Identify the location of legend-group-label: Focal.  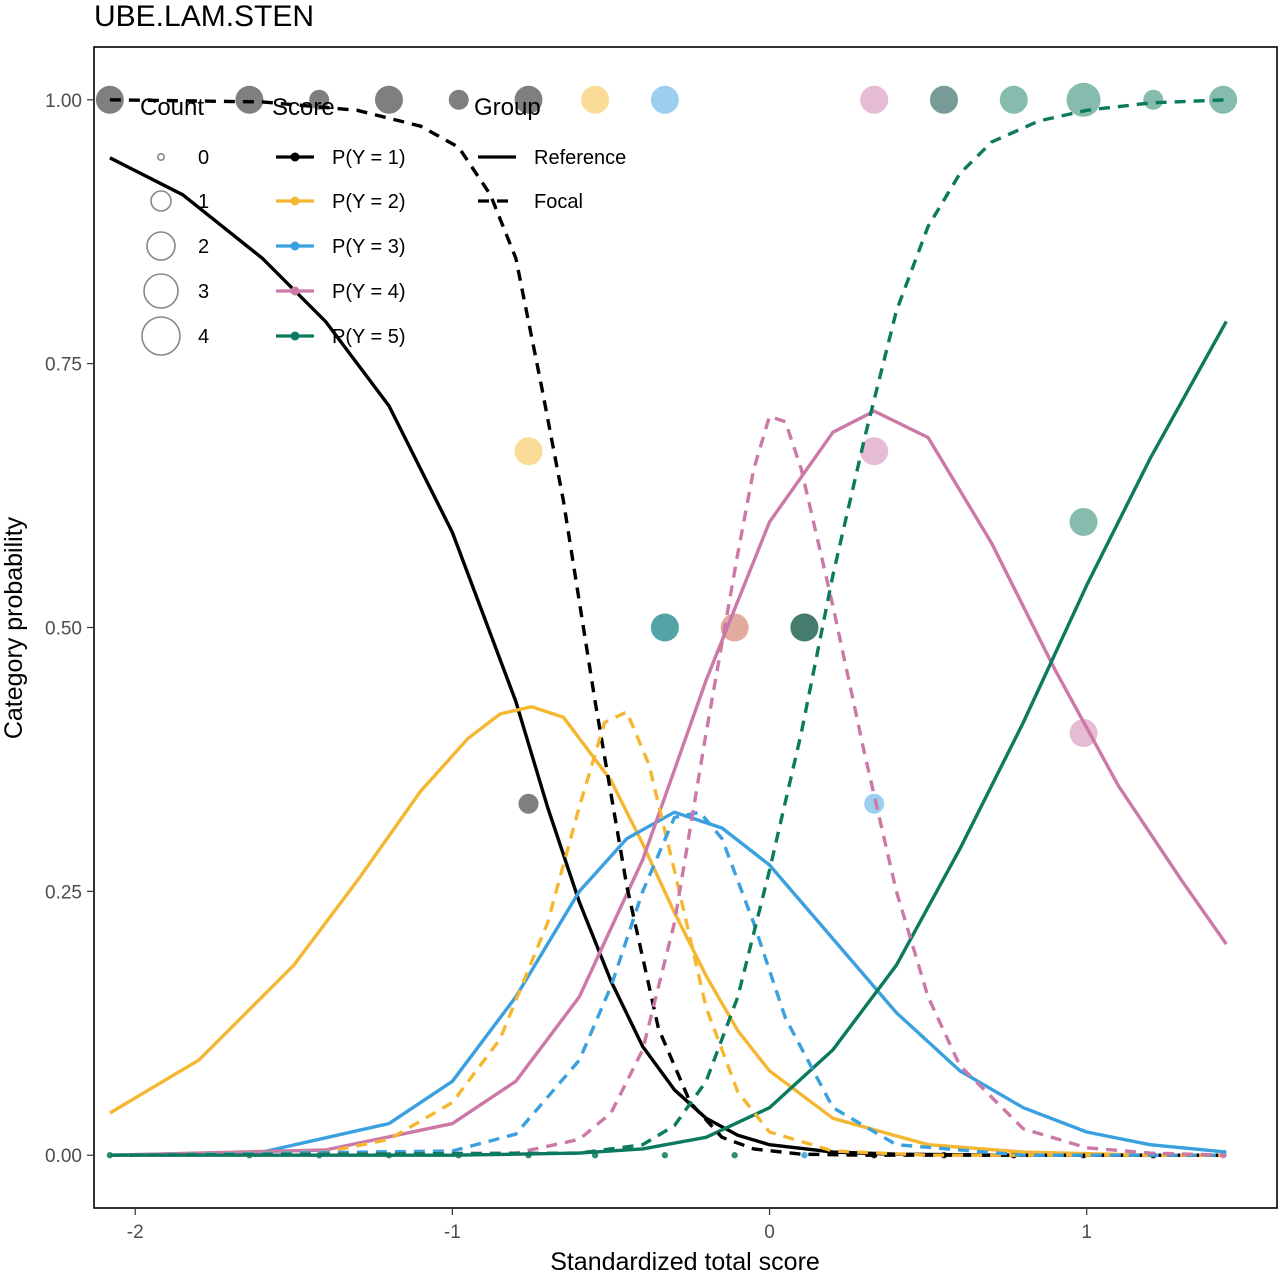
(558, 202).